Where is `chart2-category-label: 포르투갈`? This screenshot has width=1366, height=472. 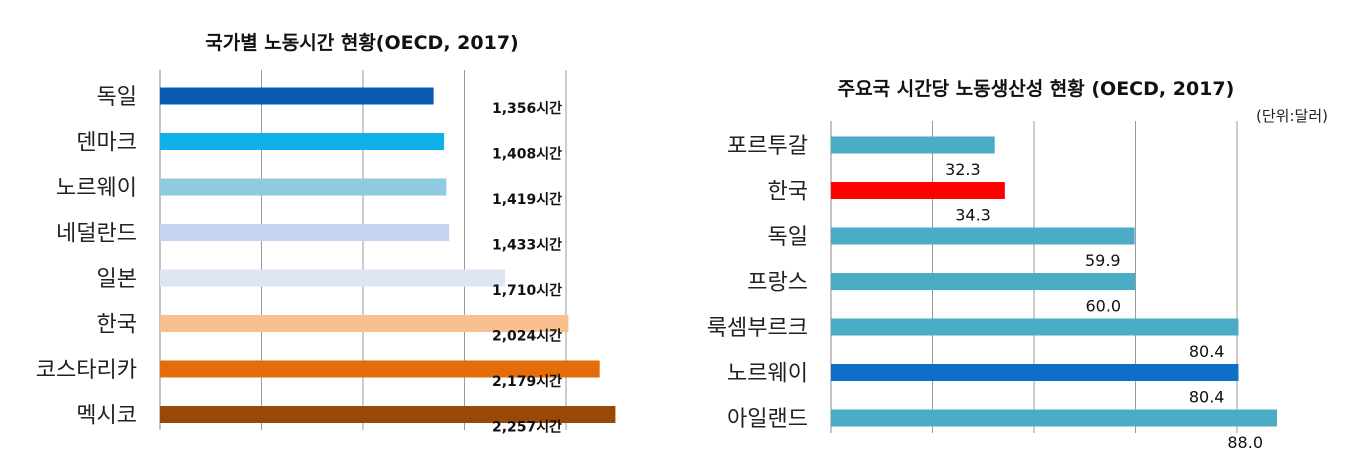
chart2-category-label: 포르투갈 is located at coordinates (767, 146).